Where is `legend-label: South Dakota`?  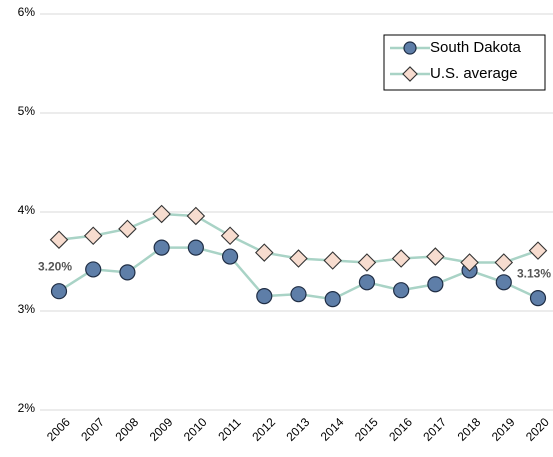
legend-label: South Dakota is located at coordinates (476, 47).